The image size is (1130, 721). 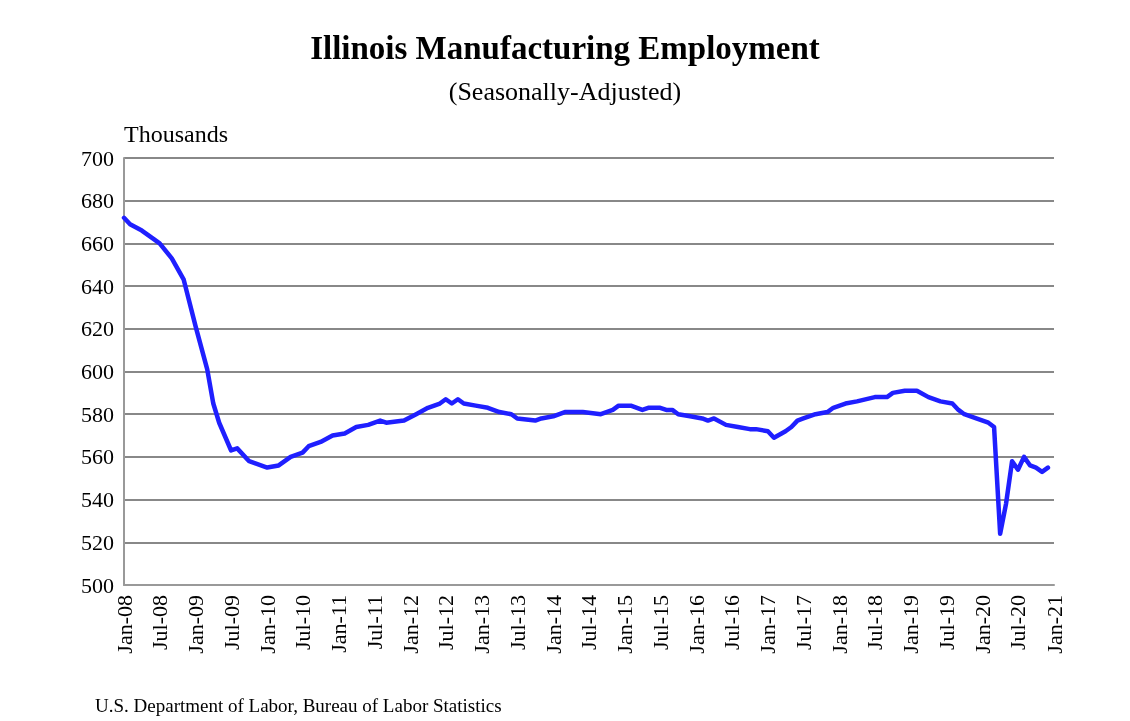 I want to click on x-tick-label: Jan-14, so click(x=553, y=624).